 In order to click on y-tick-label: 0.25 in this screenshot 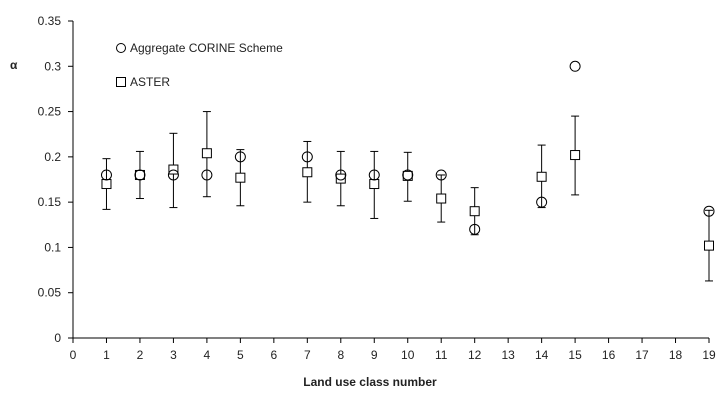, I will do `click(50, 112)`.